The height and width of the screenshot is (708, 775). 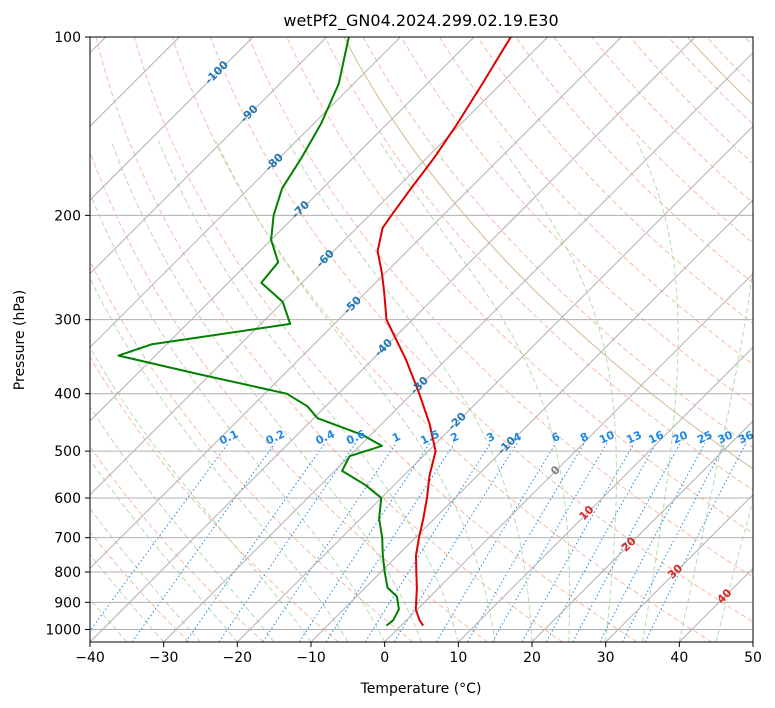 What do you see at coordinates (704, 437) in the screenshot?
I see `mixing-ratio-label: 25` at bounding box center [704, 437].